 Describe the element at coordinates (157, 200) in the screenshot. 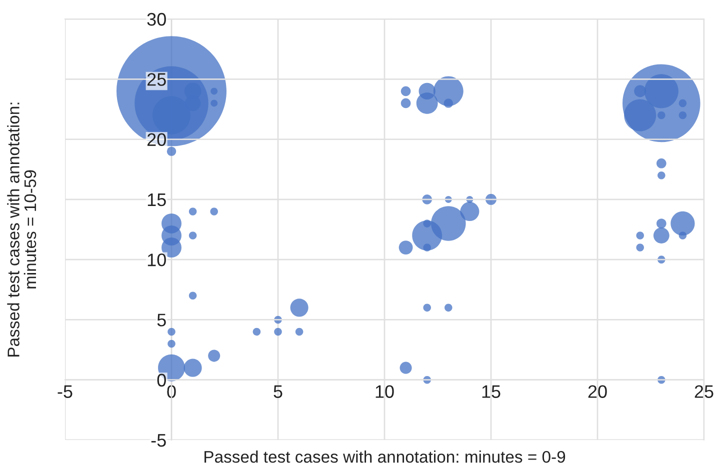

I see `y-tick-label: 15` at that location.